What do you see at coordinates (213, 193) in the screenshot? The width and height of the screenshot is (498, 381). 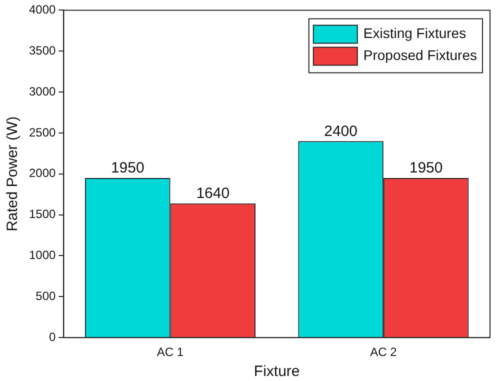 I see `data-label: 1640` at bounding box center [213, 193].